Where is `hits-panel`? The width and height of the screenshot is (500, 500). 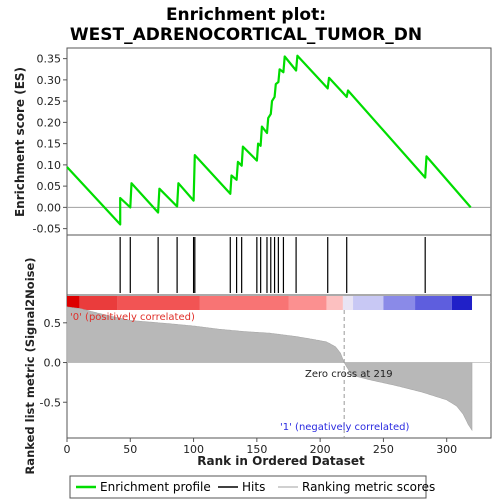
hits-panel is located at coordinates (279, 265).